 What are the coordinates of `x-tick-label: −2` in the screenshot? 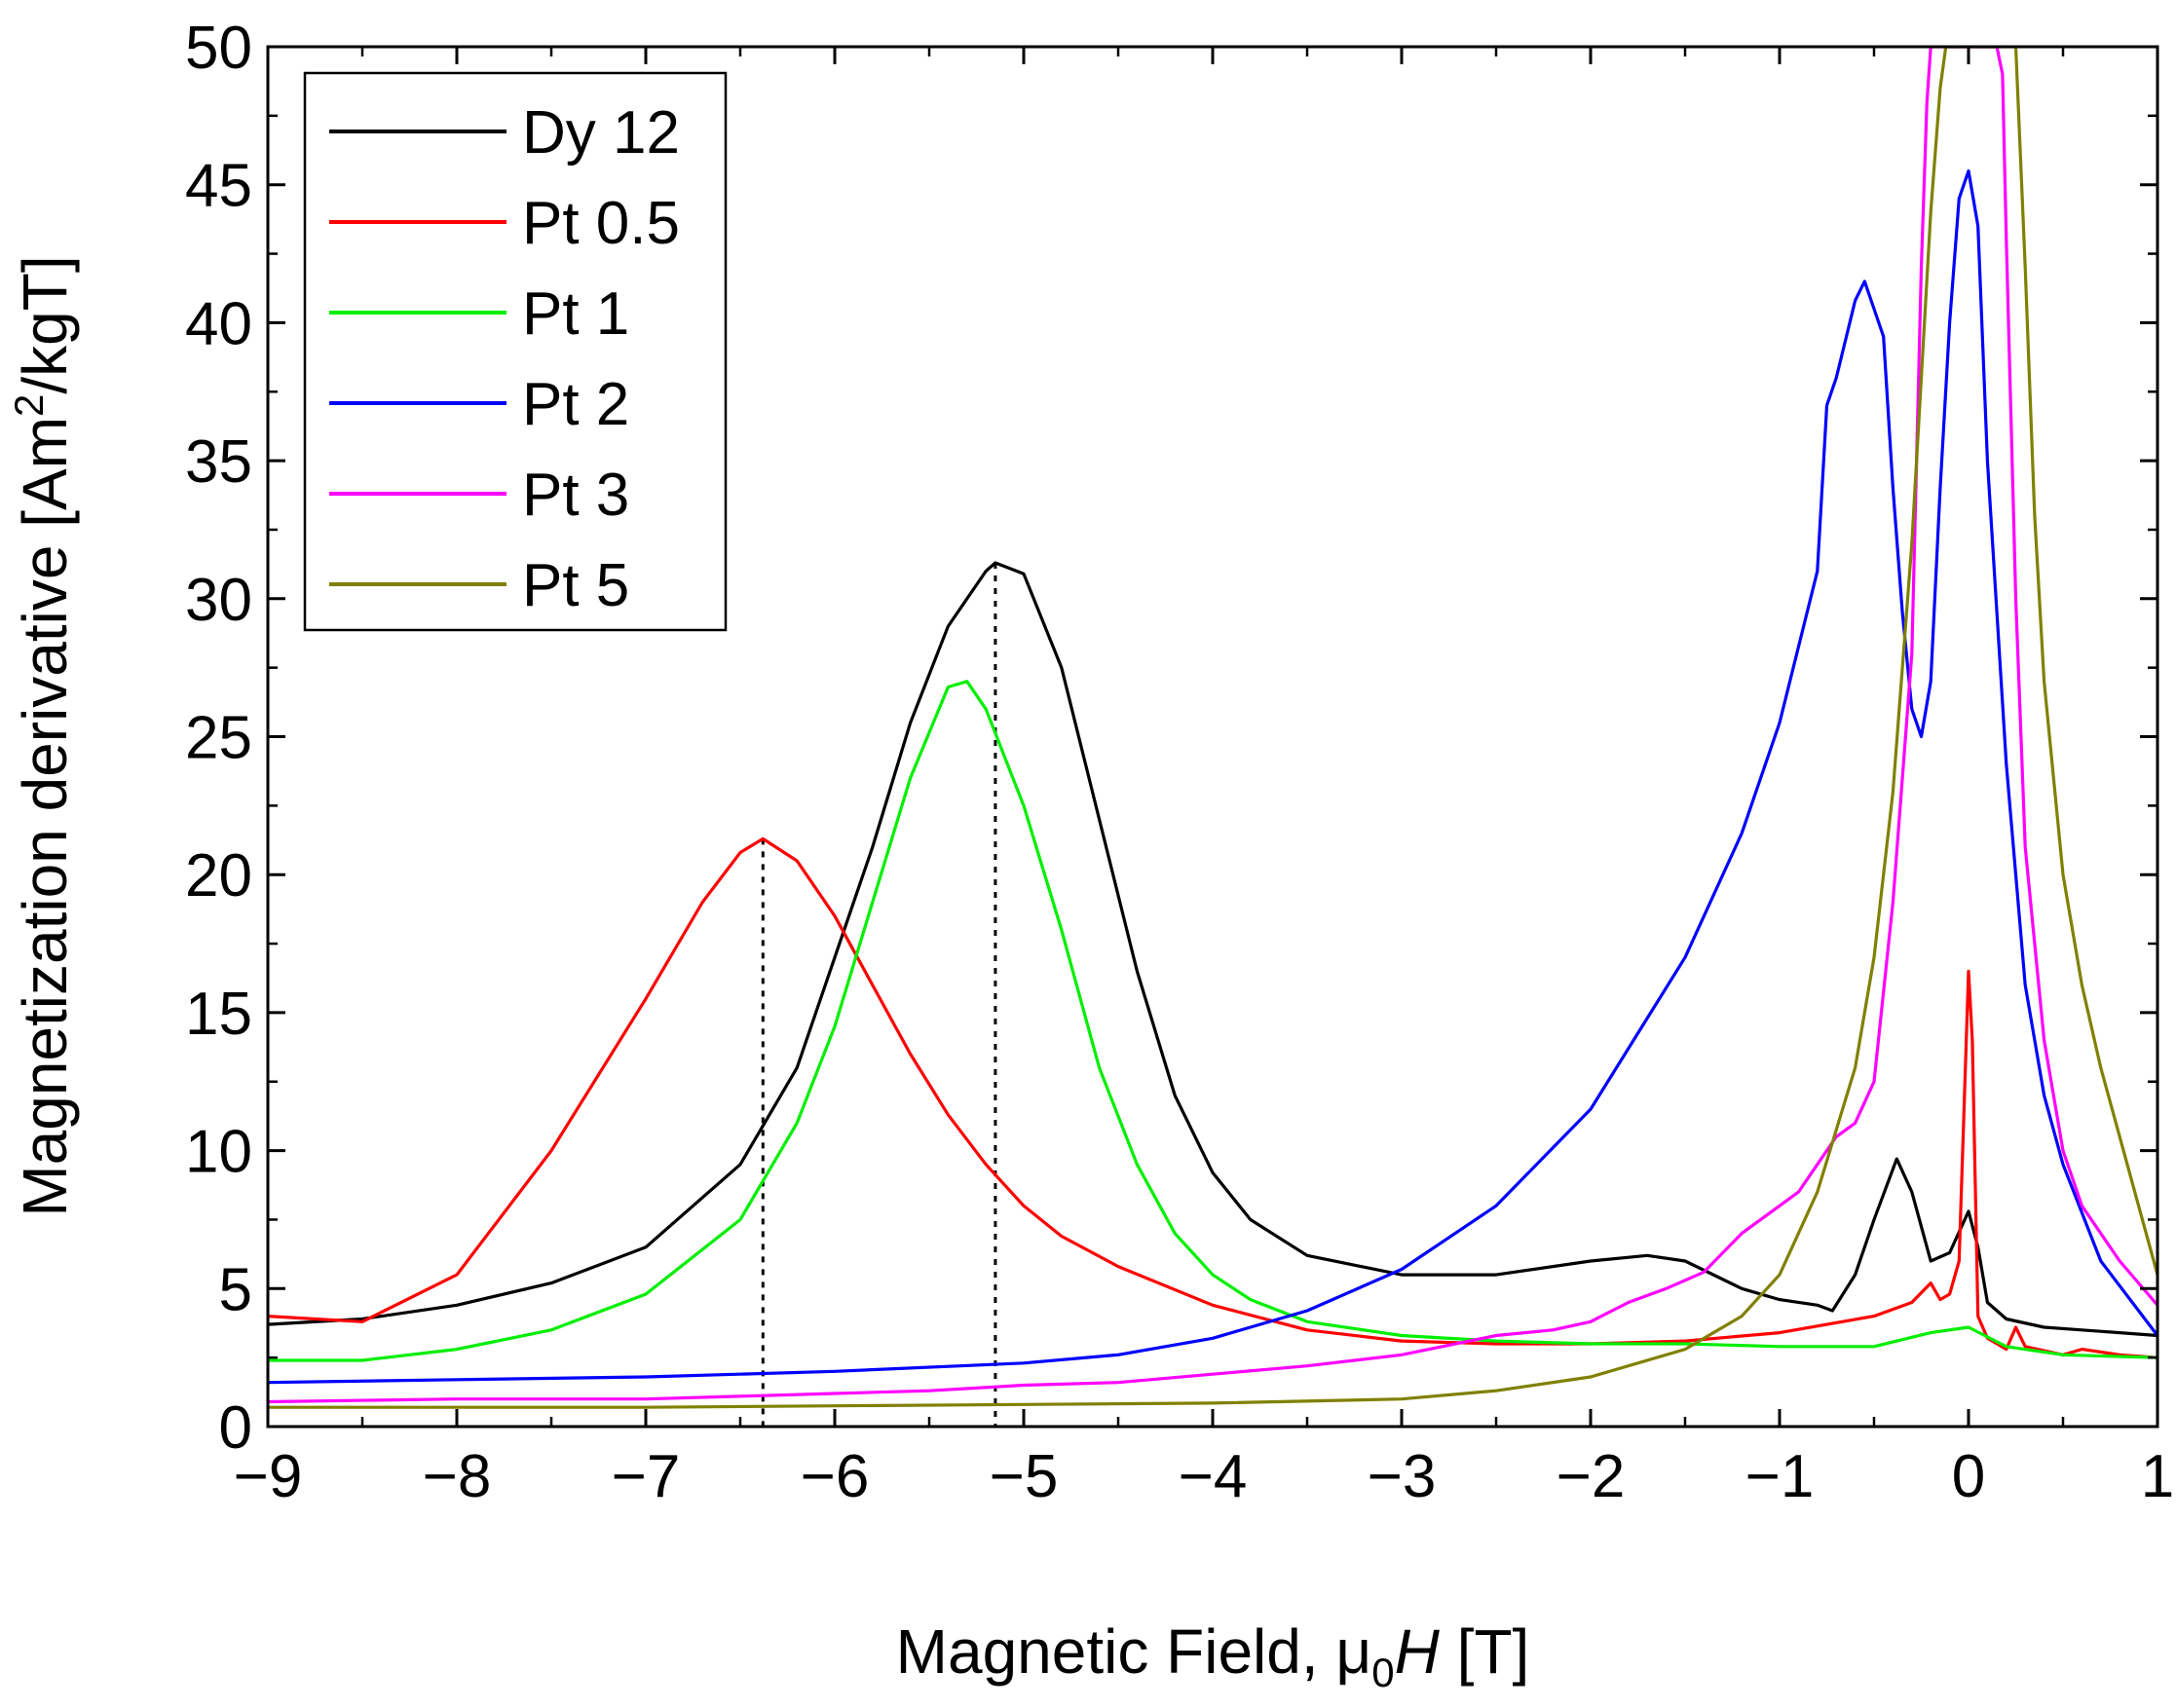 It's located at (1591, 1476).